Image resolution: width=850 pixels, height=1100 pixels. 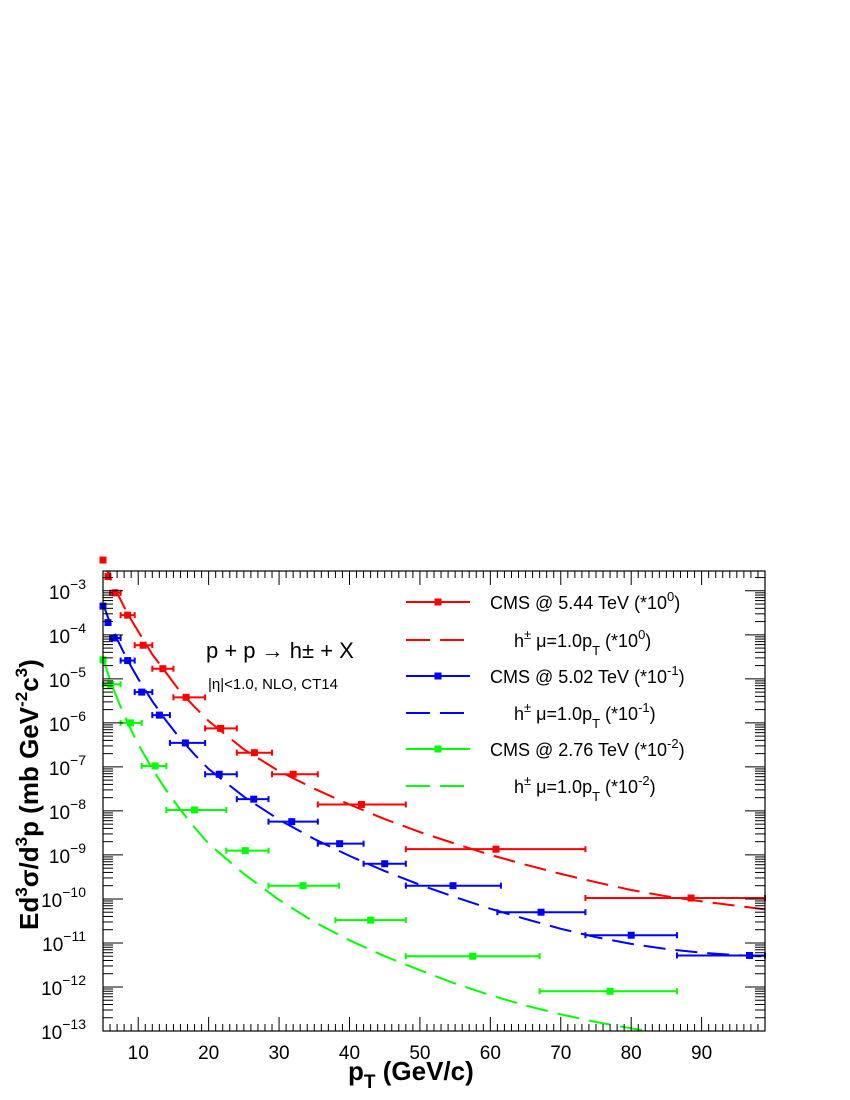 What do you see at coordinates (585, 715) in the screenshot?
I see `legend-label: h± μ=1.0pT (*10-1)` at bounding box center [585, 715].